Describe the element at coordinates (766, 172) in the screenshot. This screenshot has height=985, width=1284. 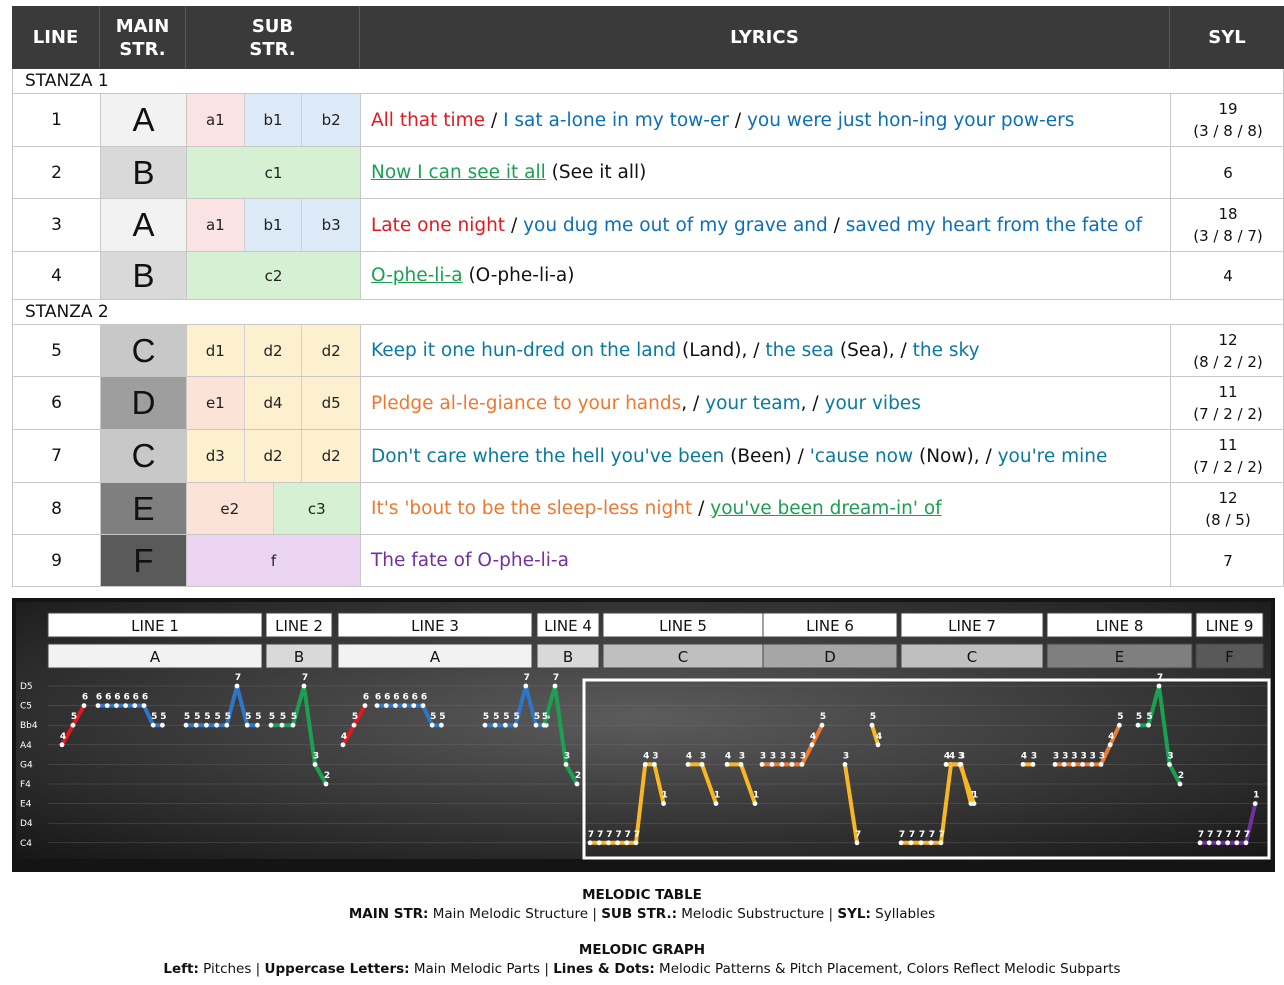
I see `lyrics: Now I can see it all (See it all)` at that location.